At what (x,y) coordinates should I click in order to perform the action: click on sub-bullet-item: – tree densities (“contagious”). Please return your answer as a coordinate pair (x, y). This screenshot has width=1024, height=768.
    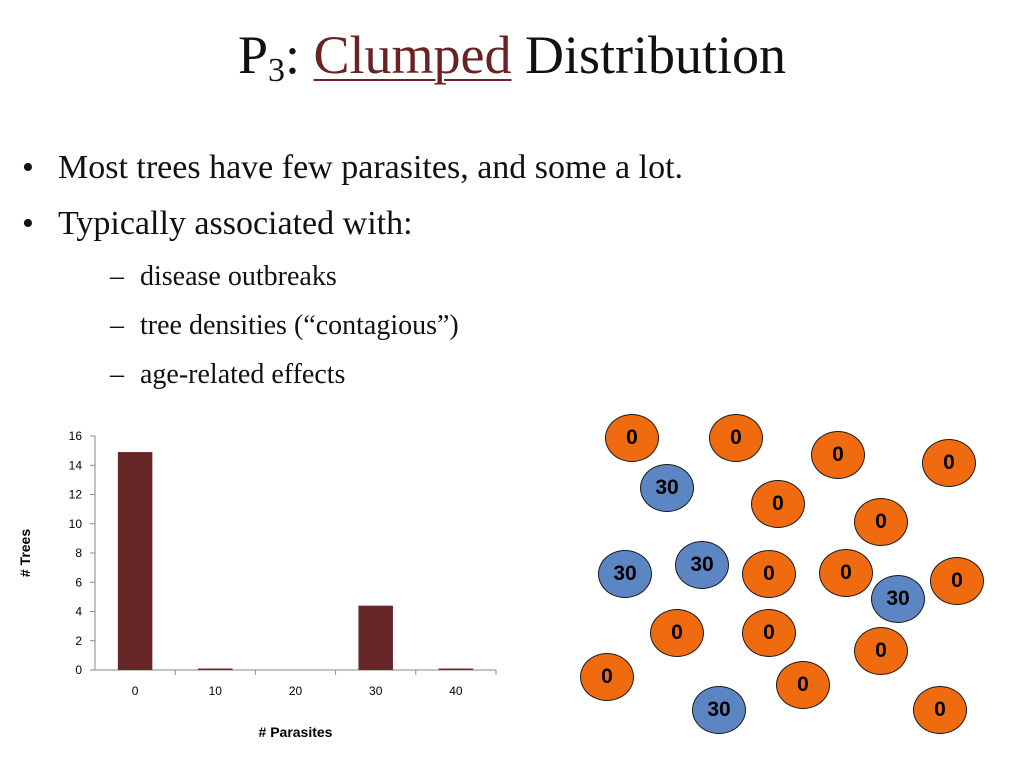
    Looking at the image, I should click on (370, 325).